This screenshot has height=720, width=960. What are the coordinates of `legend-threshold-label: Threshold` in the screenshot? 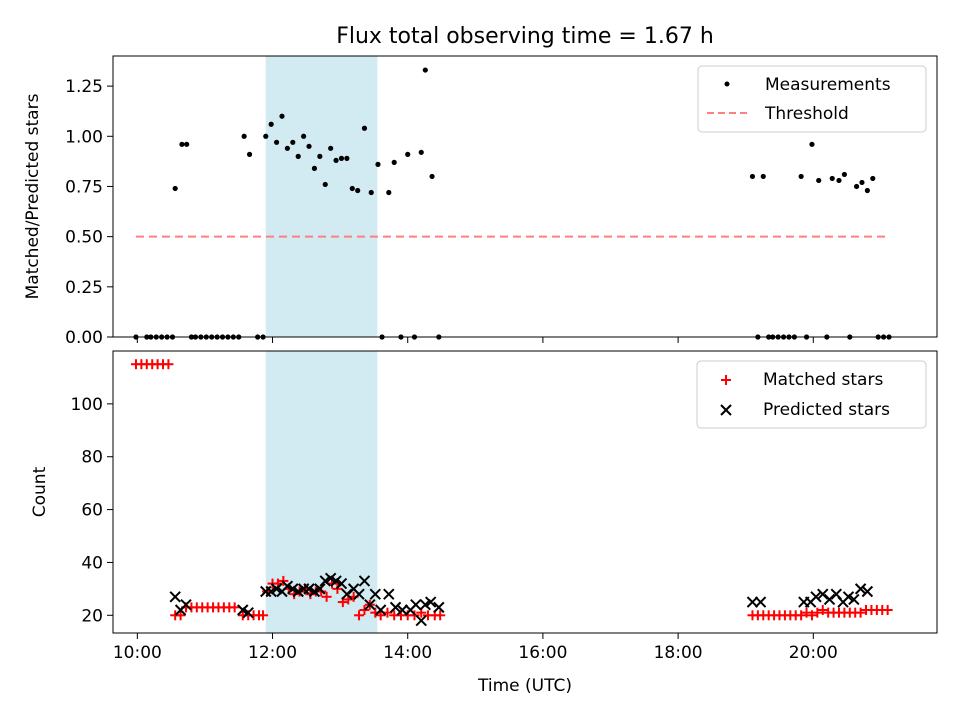 It's located at (806, 114).